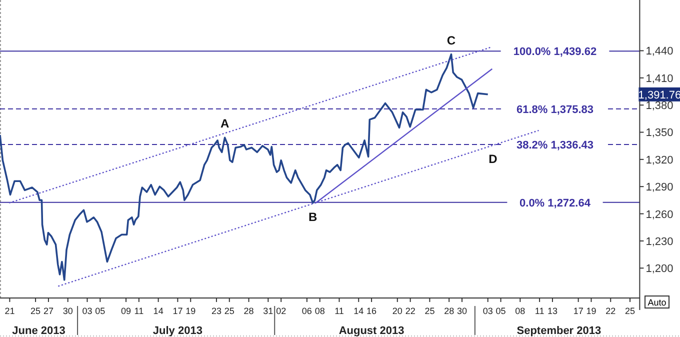 Image resolution: width=680 pixels, height=337 pixels. Describe the element at coordinates (177, 331) in the screenshot. I see `text: July 2013` at that location.